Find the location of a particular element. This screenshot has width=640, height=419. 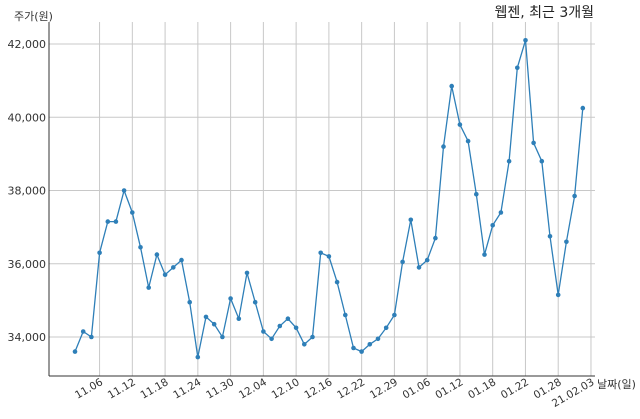

x-tick-label: 11.12 is located at coordinates (122, 388).